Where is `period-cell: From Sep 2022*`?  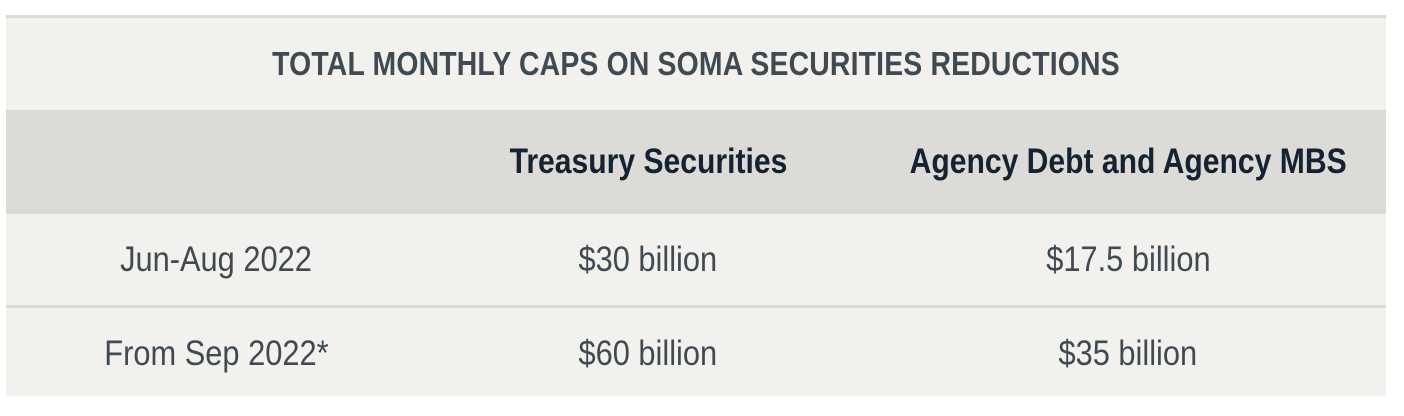
period-cell: From Sep 2022* is located at coordinates (216, 353).